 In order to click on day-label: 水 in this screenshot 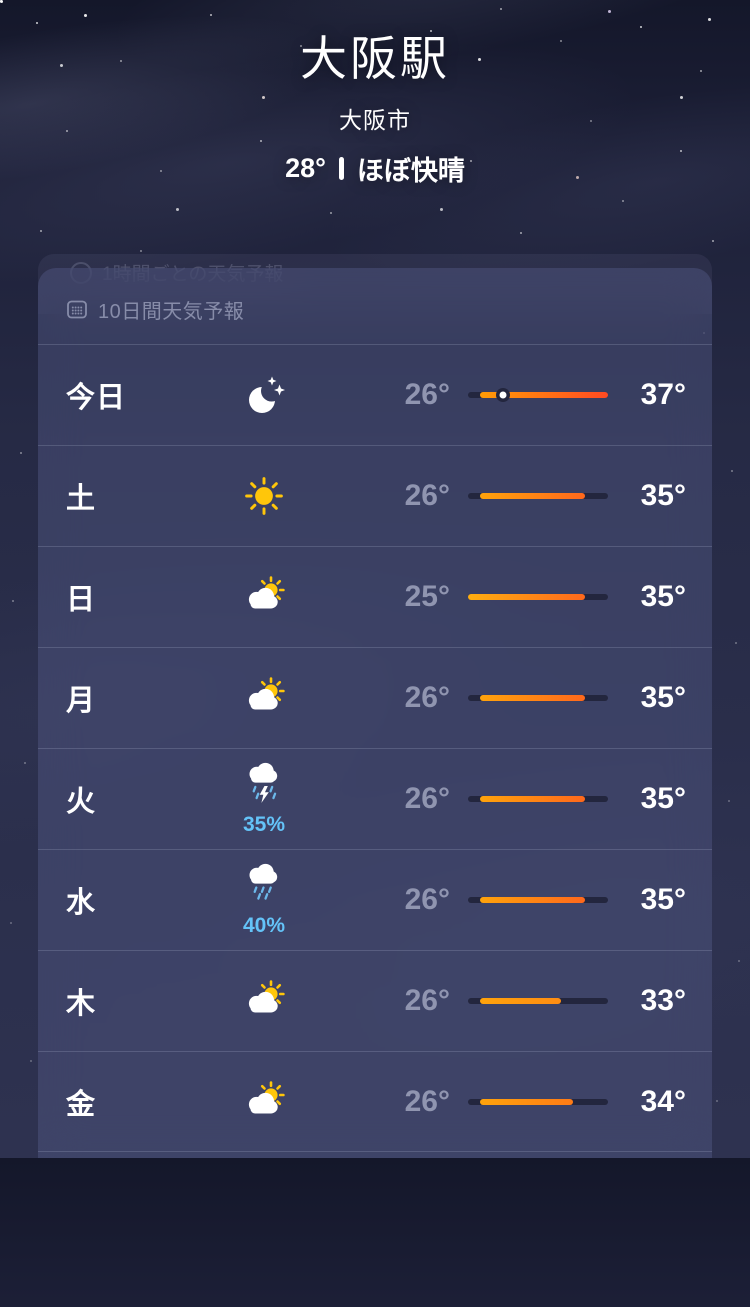, I will do `click(81, 903)`.